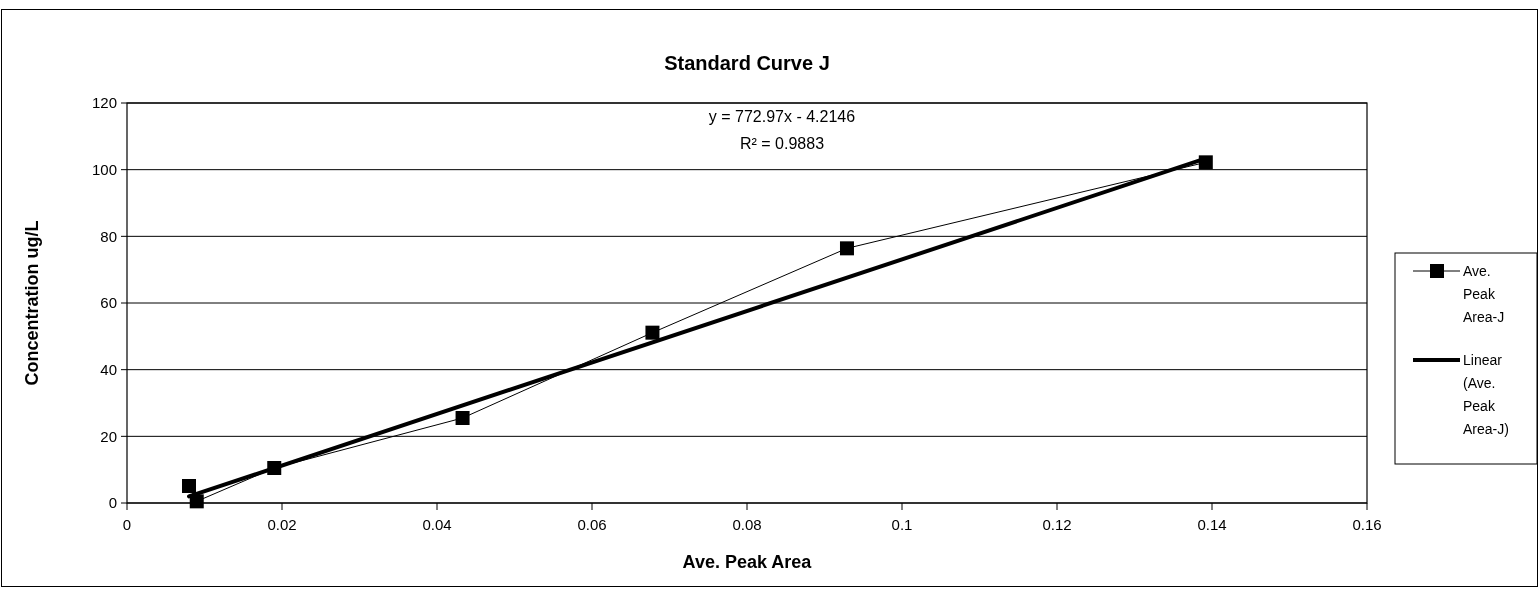  I want to click on y-axis-title: Concentration ug/L, so click(32, 303).